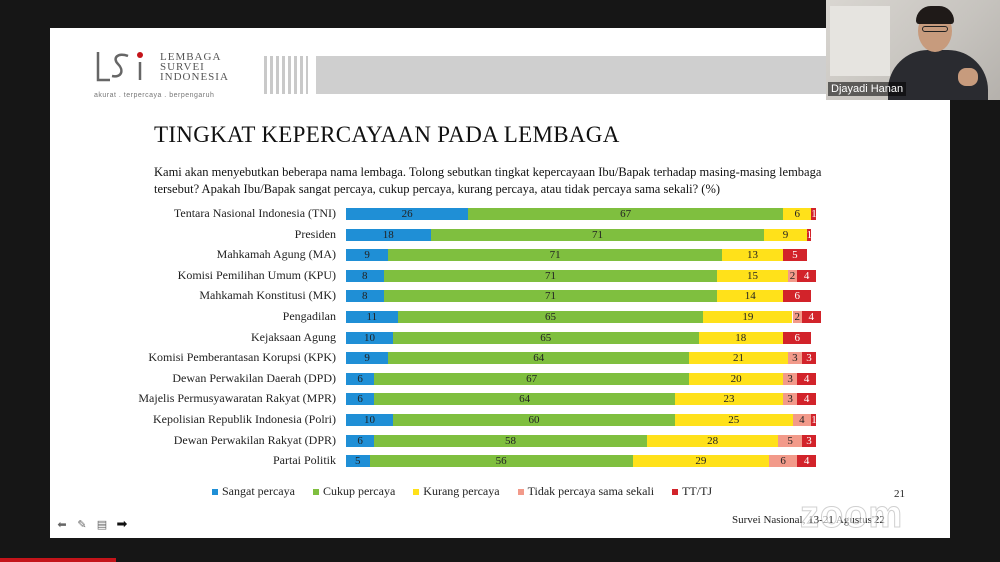 This screenshot has height=562, width=1000. Describe the element at coordinates (267, 295) in the screenshot. I see `category-label: Mahkamah Konstitusi (MK)` at that location.